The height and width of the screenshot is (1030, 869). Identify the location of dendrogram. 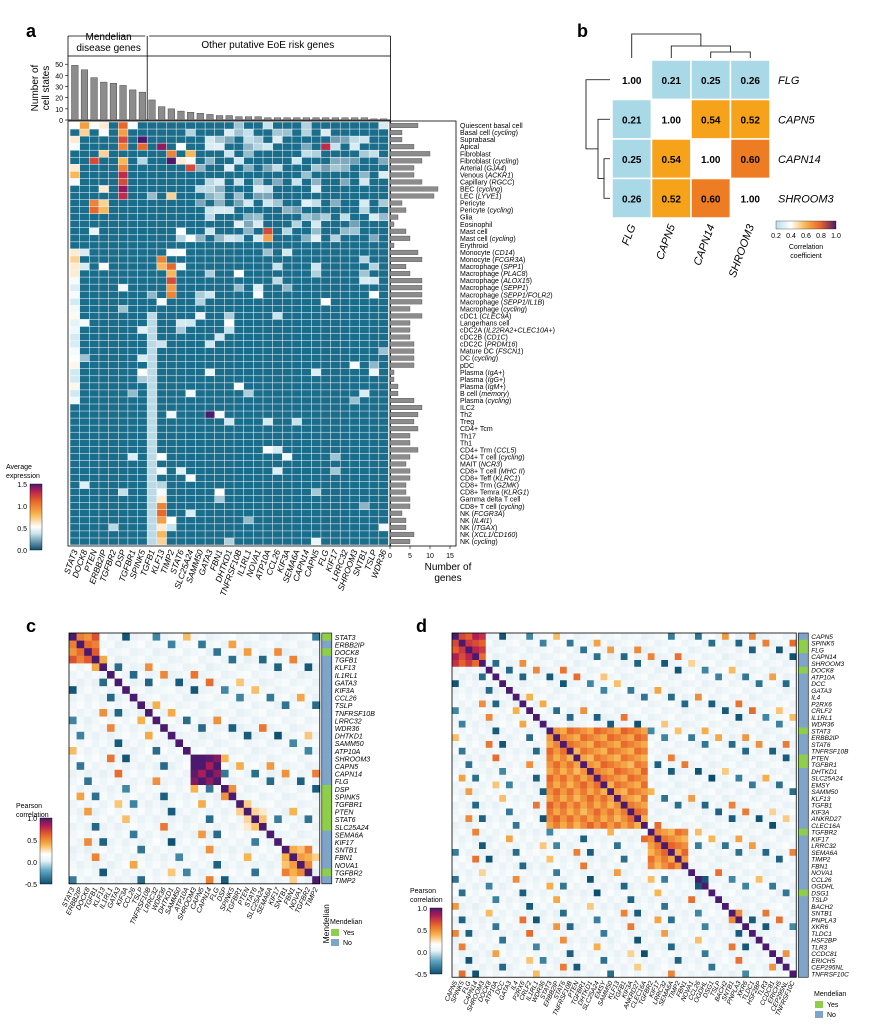
(597, 114).